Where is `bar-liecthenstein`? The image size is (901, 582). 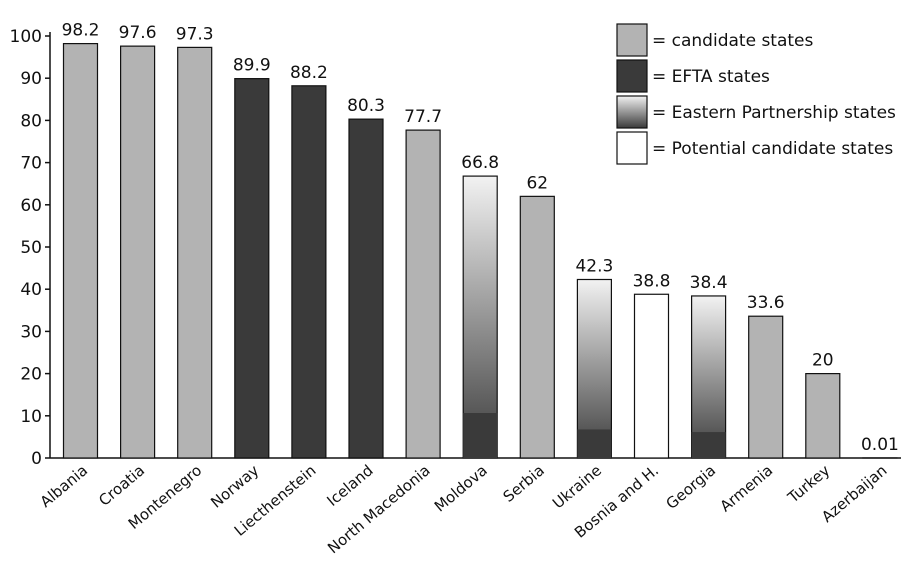 bar-liecthenstein is located at coordinates (309, 272).